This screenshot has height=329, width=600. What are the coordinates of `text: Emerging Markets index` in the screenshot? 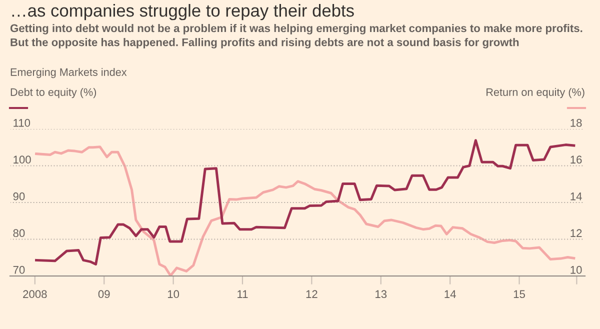 It's located at (68, 73).